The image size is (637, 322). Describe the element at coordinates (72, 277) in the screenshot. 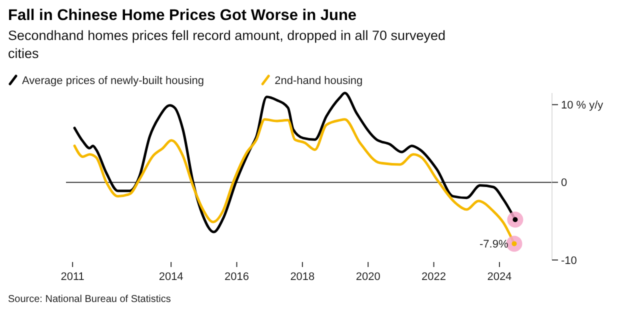

I see `x-tick-label: 2011` at that location.